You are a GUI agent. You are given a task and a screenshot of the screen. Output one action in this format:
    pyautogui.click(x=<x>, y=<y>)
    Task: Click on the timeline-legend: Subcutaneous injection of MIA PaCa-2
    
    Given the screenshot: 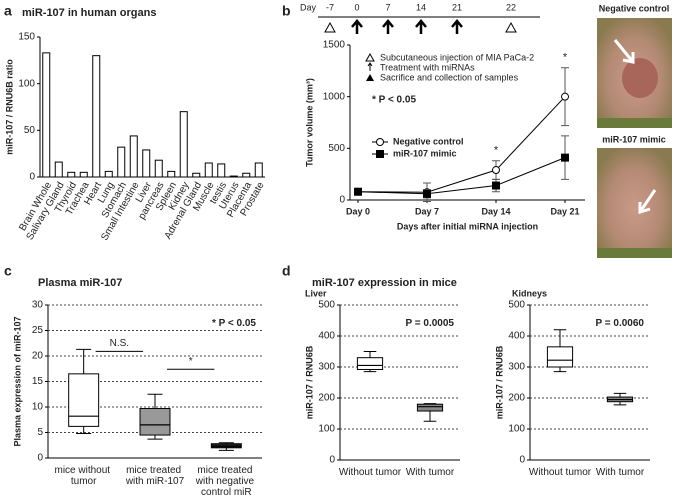 What is the action you would take?
    pyautogui.click(x=457, y=57)
    